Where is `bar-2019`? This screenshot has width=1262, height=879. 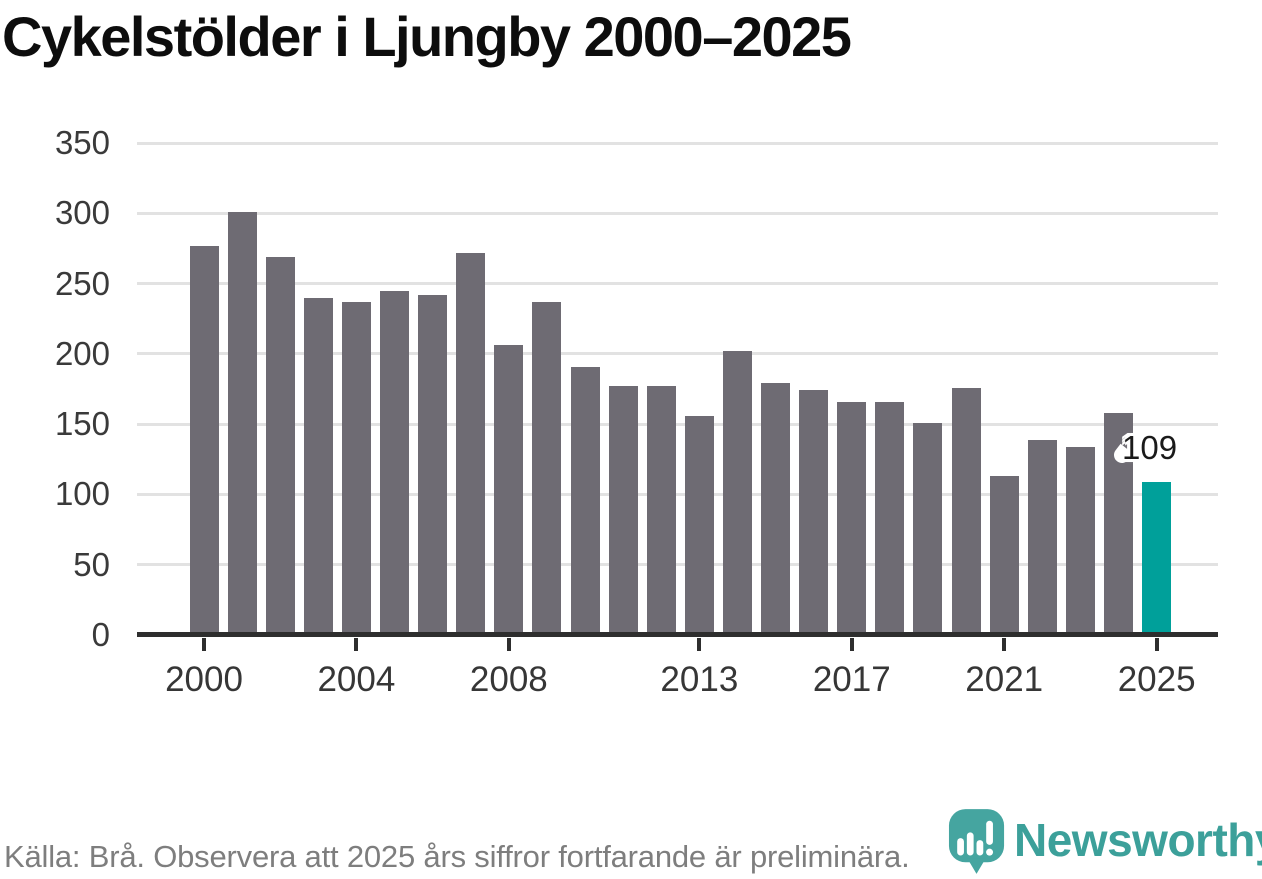
bar-2019 is located at coordinates (928, 529).